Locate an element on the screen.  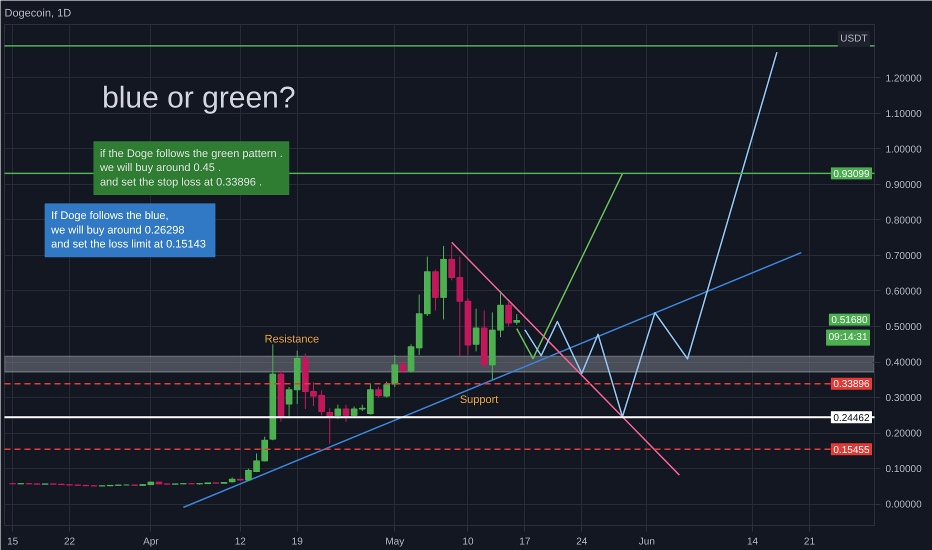
x-tick-label: 15 is located at coordinates (13, 542).